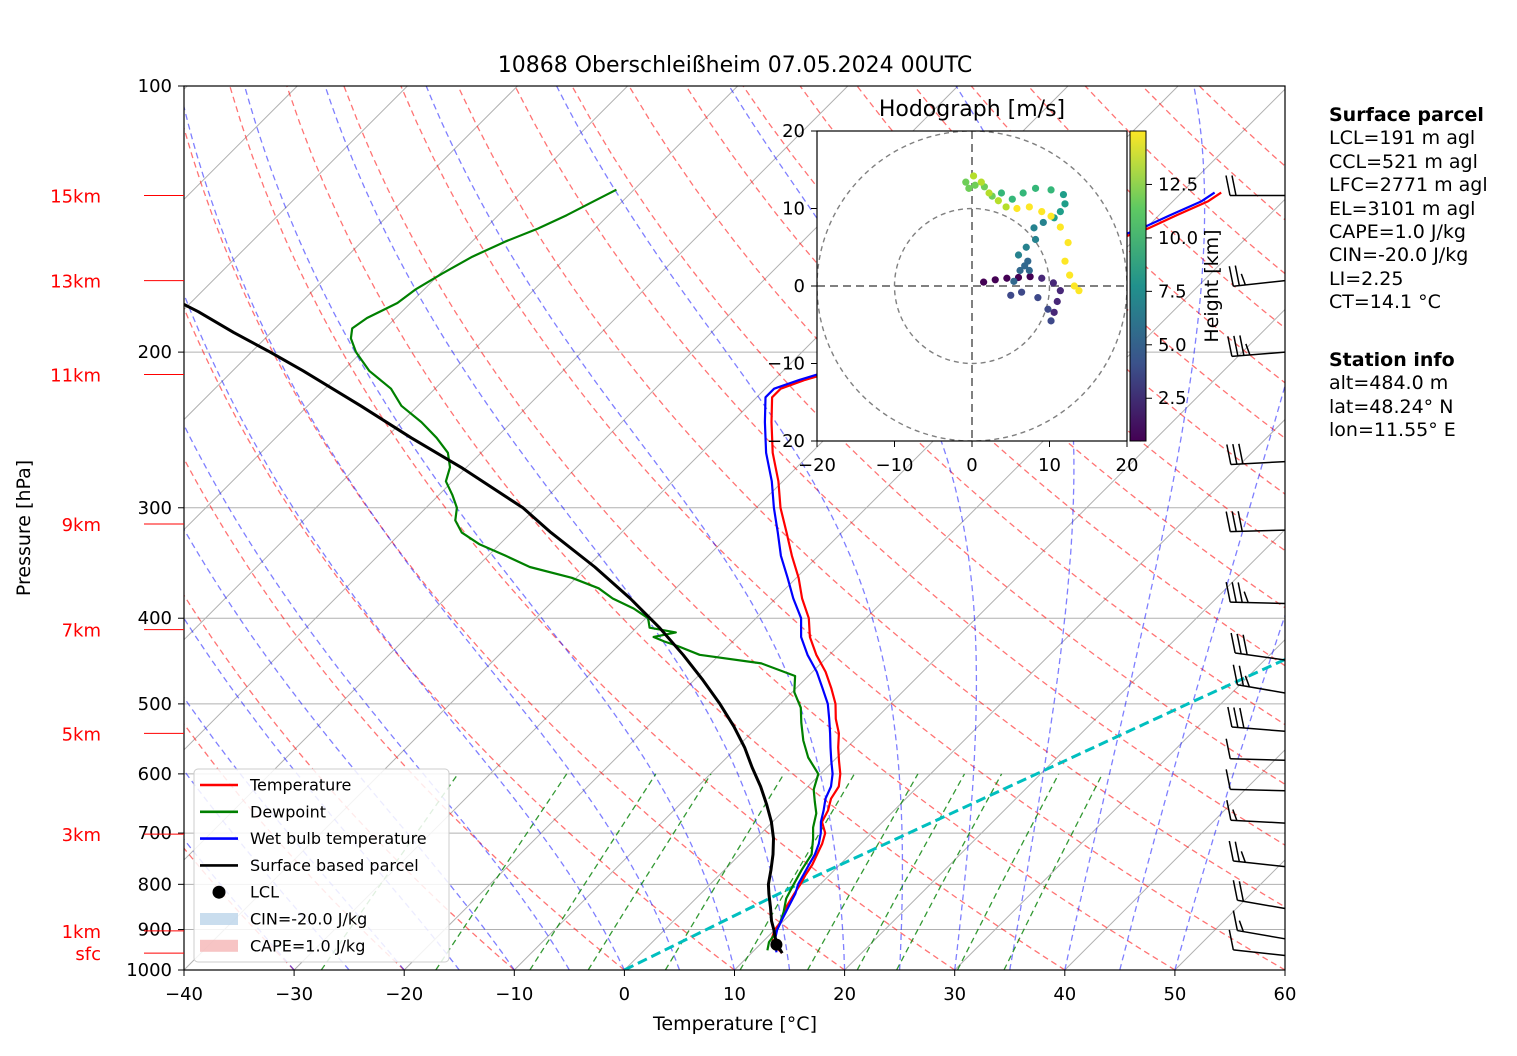 This screenshot has height=1056, width=1517. What do you see at coordinates (307, 945) in the screenshot?
I see `legend-label: CAPE=1.0 J/kg` at bounding box center [307, 945].